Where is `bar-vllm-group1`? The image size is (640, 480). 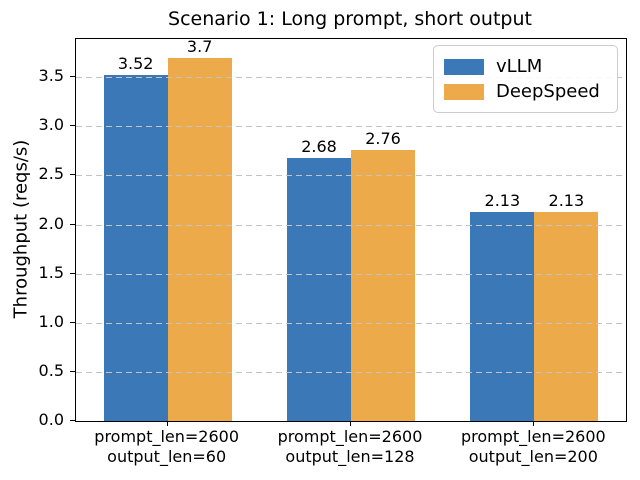
bar-vllm-group1 is located at coordinates (135, 248).